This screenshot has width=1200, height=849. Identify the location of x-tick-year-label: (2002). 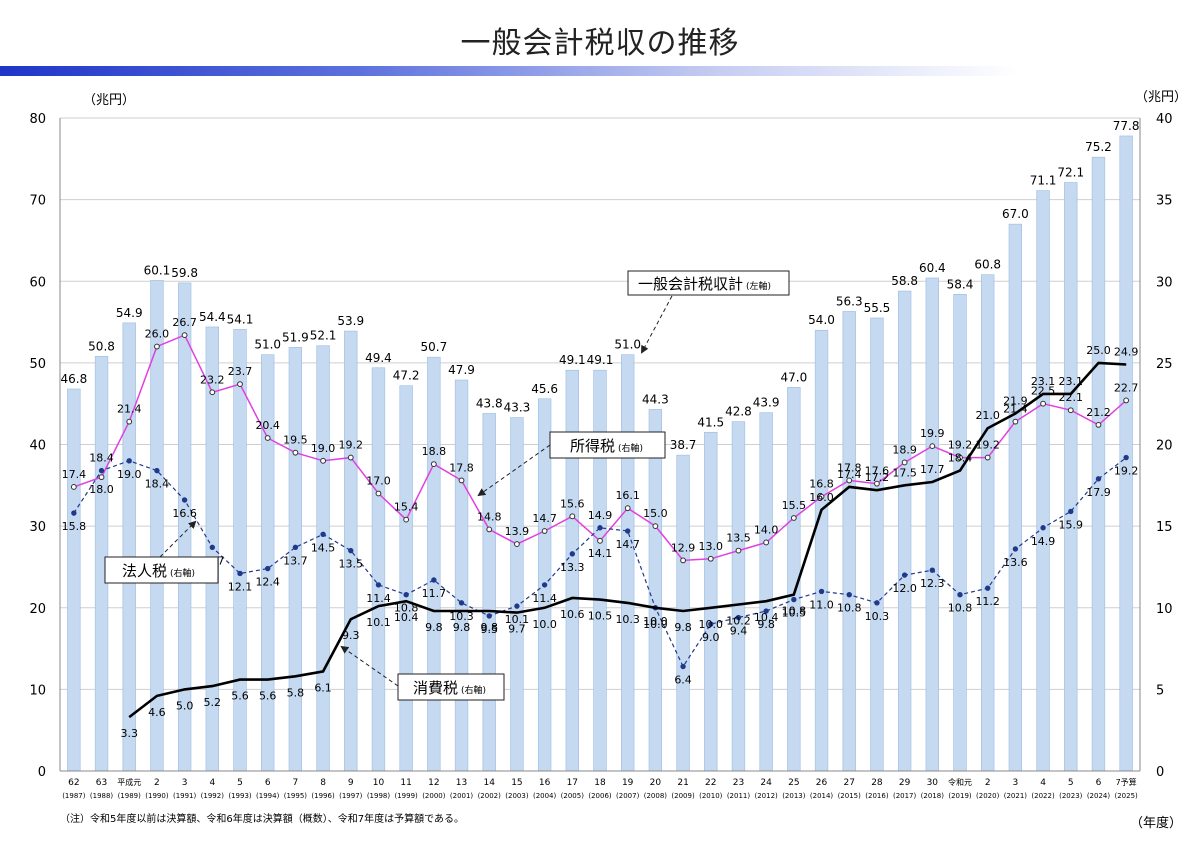
(490, 796).